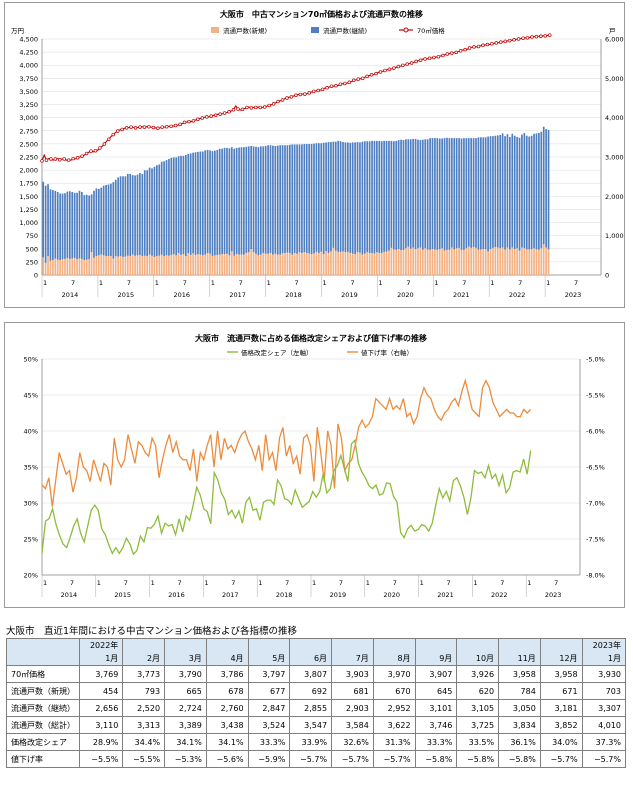  I want to click on table-cell: 3,584, so click(352, 725).